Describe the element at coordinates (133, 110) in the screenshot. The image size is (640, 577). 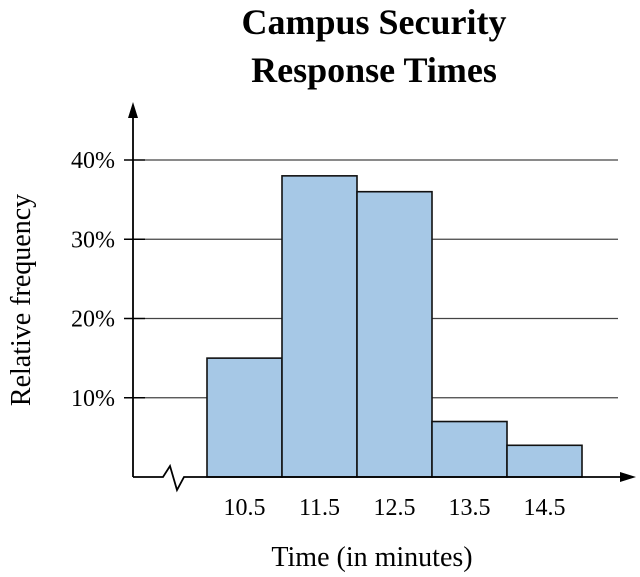
I see `y-axis-arrow` at that location.